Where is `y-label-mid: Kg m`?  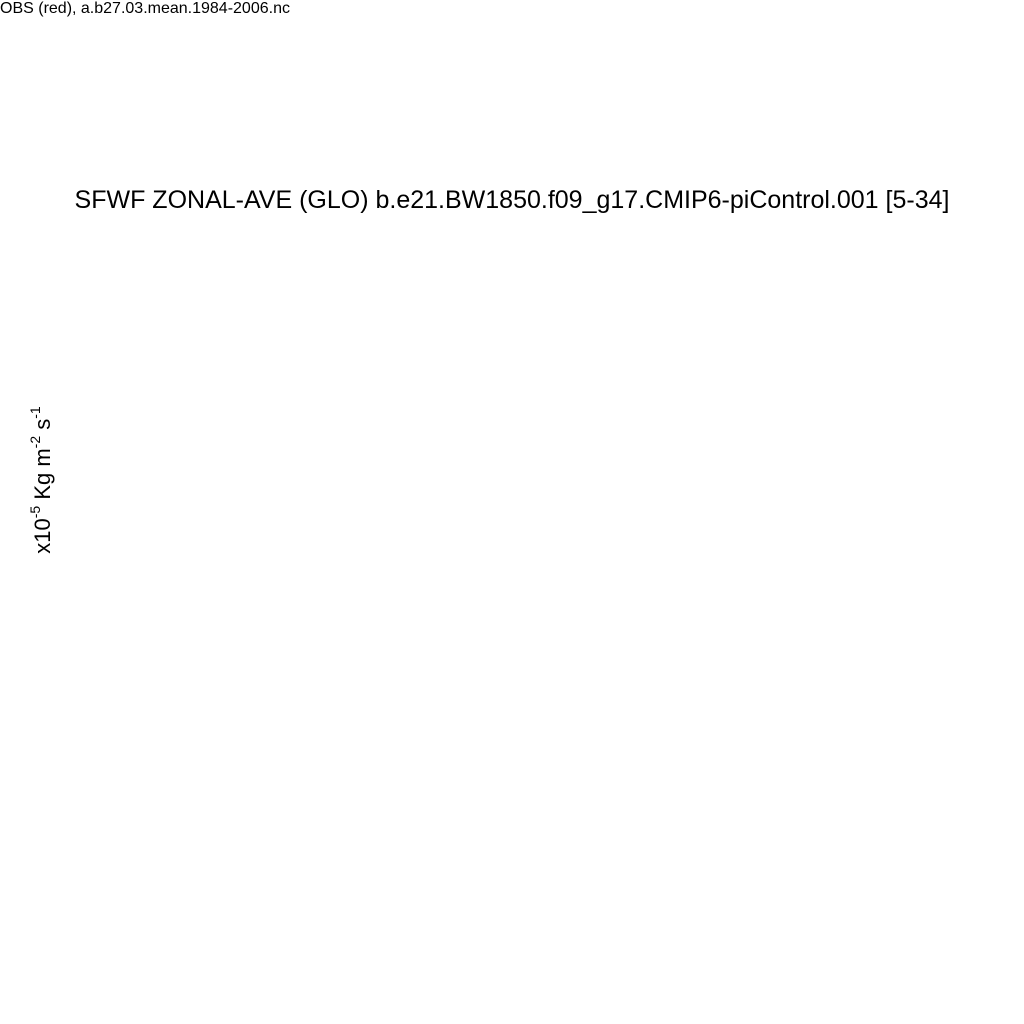 y-label-mid: Kg m is located at coordinates (42, 476).